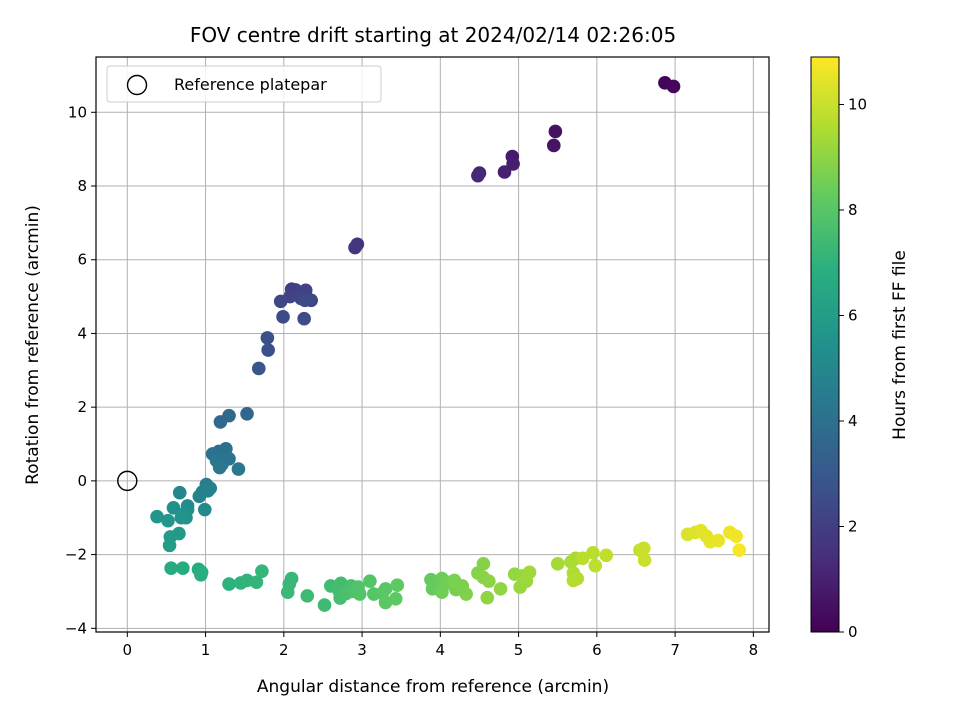 This screenshot has height=720, width=960. What do you see at coordinates (853, 368) in the screenshot?
I see `colorbar-ticks: 0 2 4 6 8 10` at bounding box center [853, 368].